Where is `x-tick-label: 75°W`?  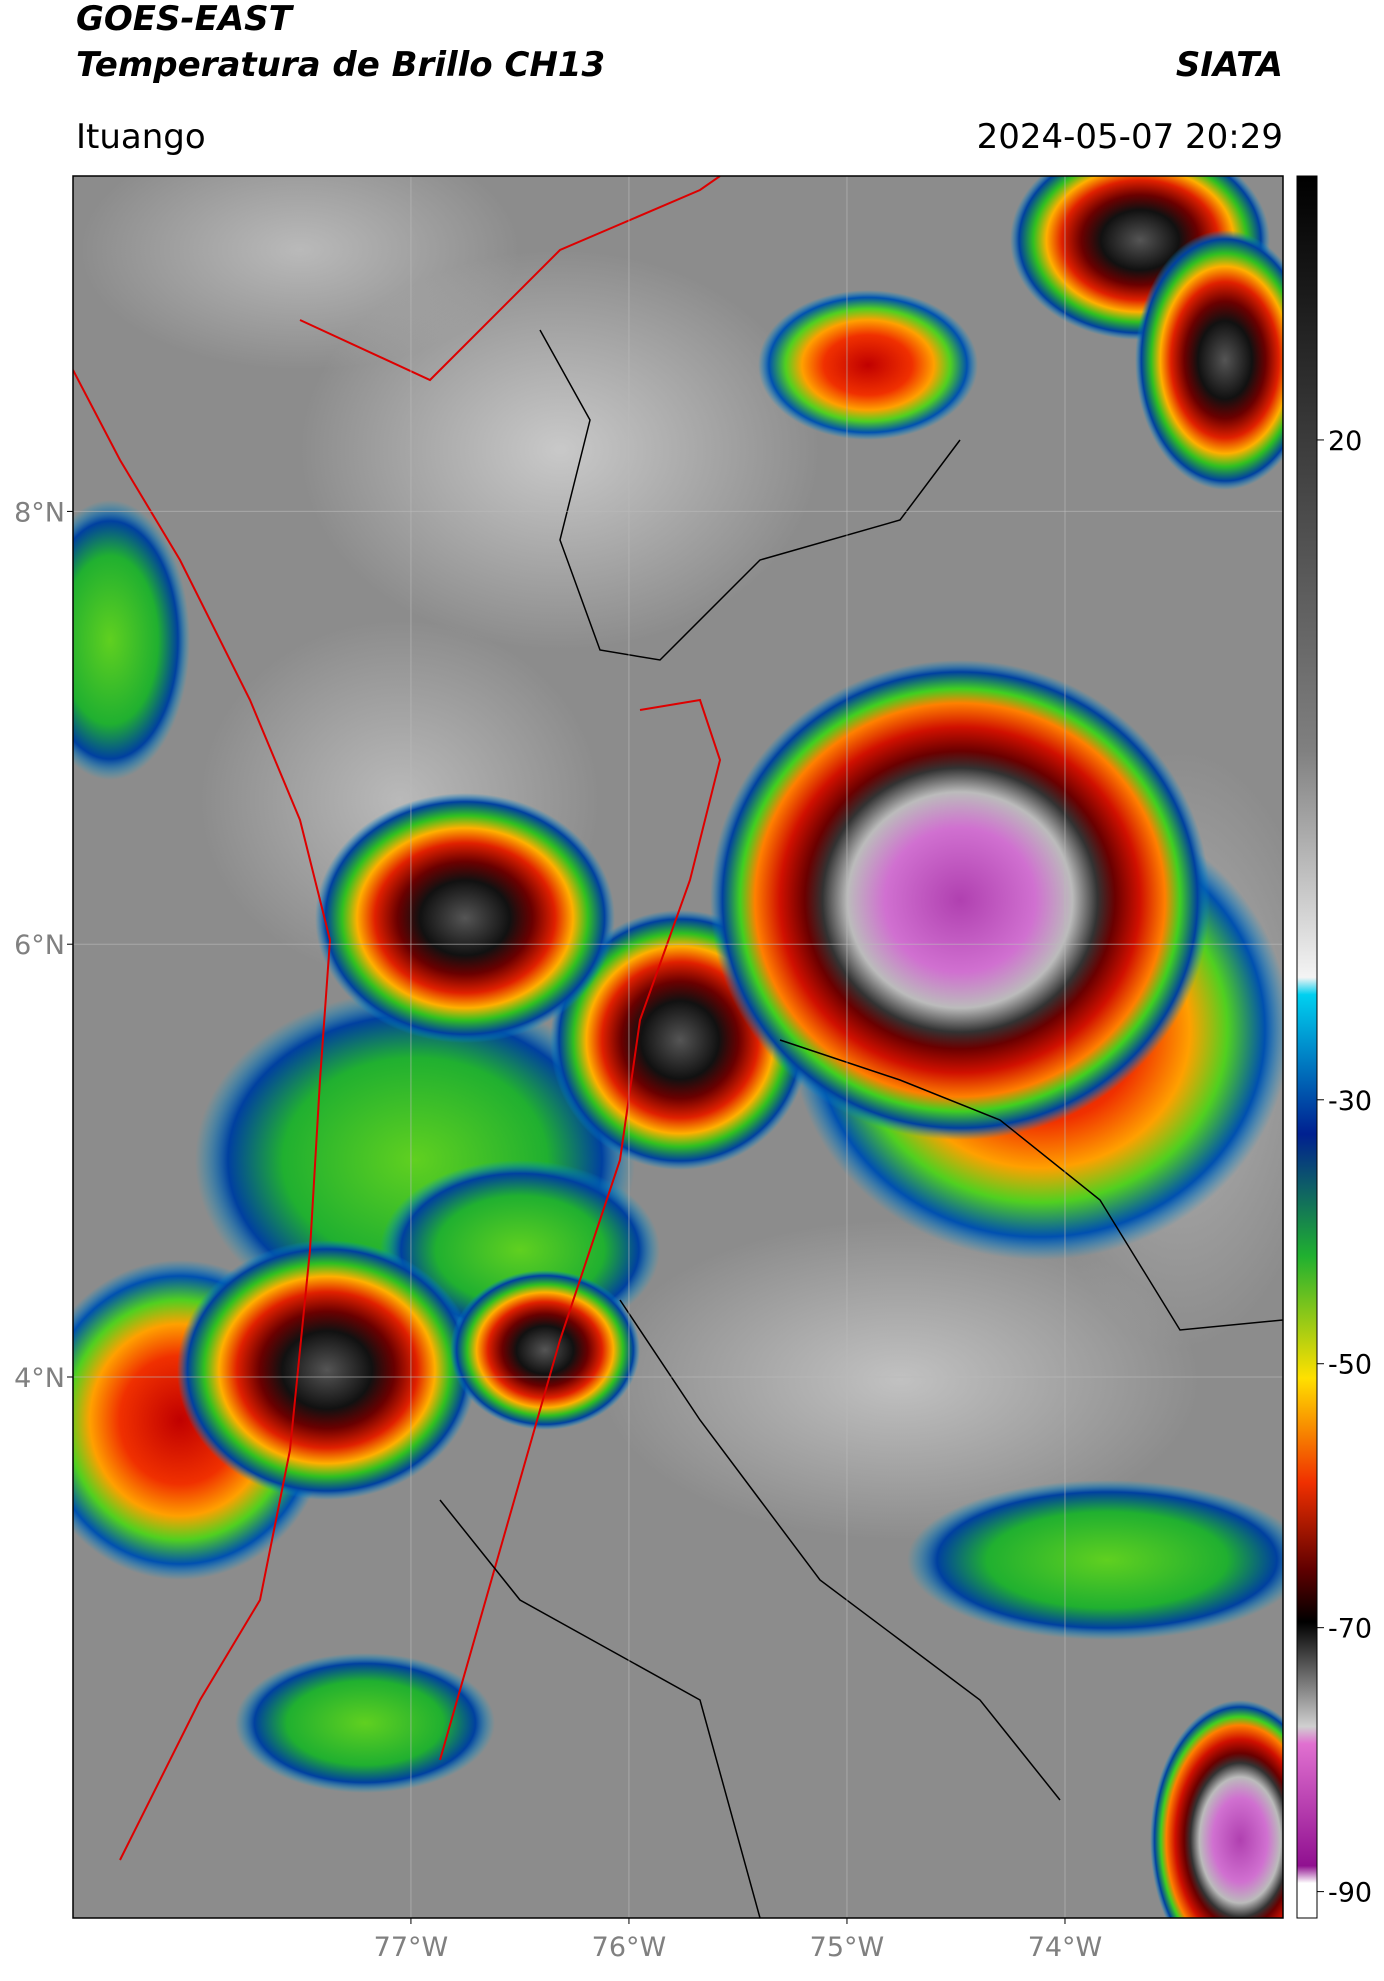 x-tick-label: 75°W is located at coordinates (847, 1947).